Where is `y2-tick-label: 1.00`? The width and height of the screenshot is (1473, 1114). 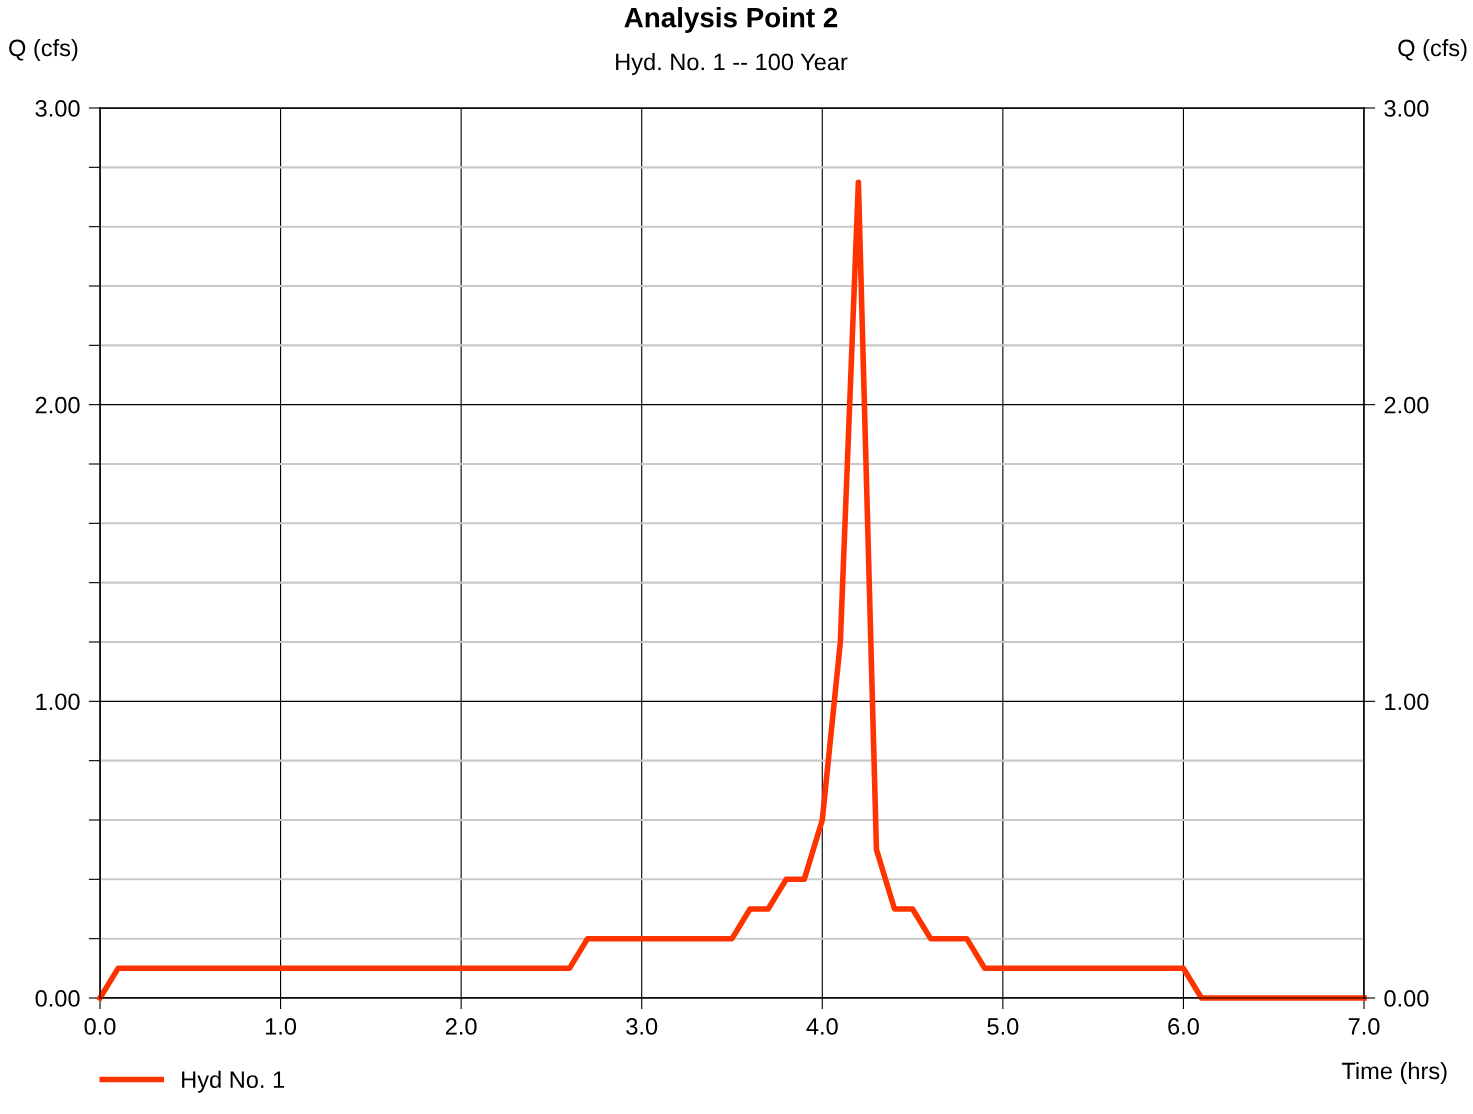 y2-tick-label: 1.00 is located at coordinates (1407, 702).